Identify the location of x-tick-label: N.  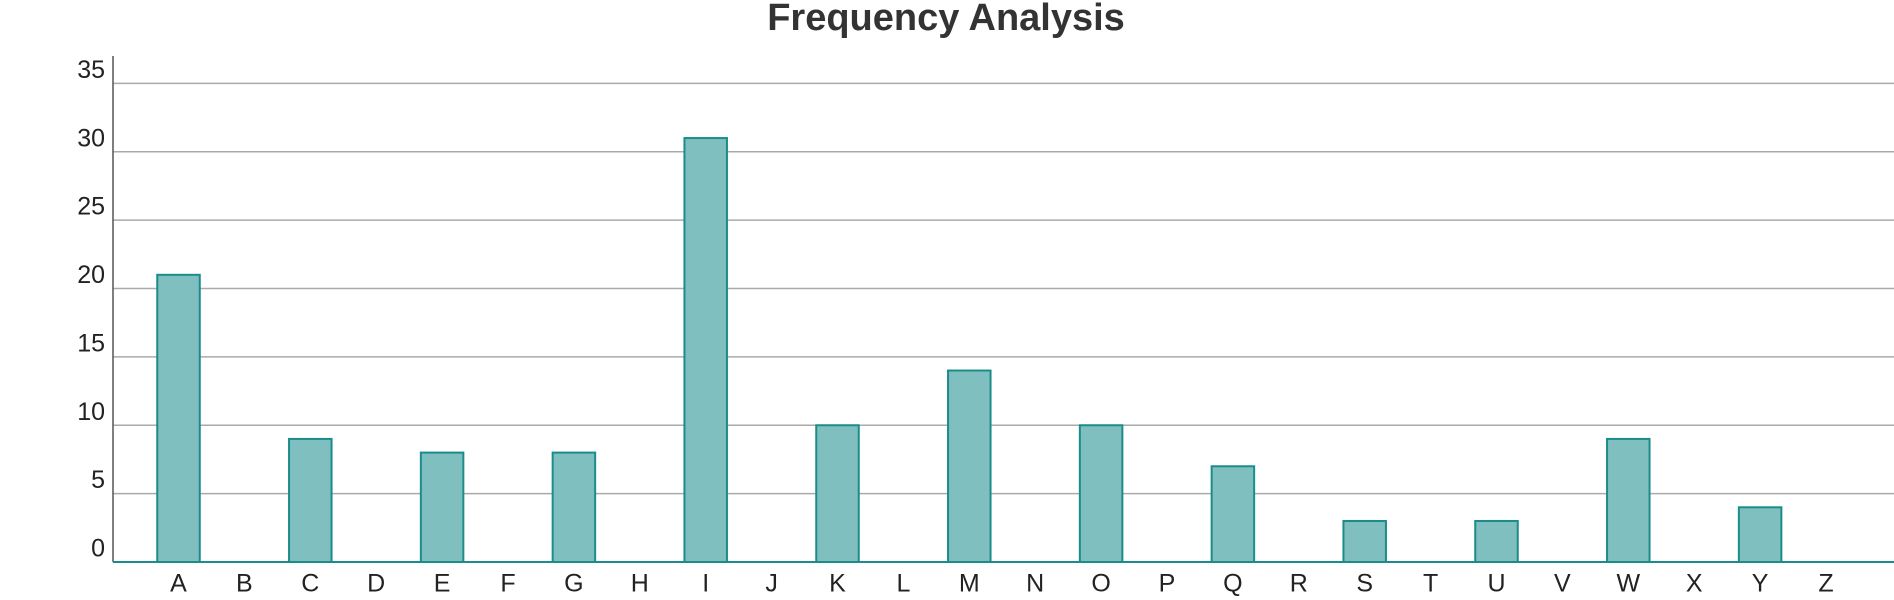
(1035, 584).